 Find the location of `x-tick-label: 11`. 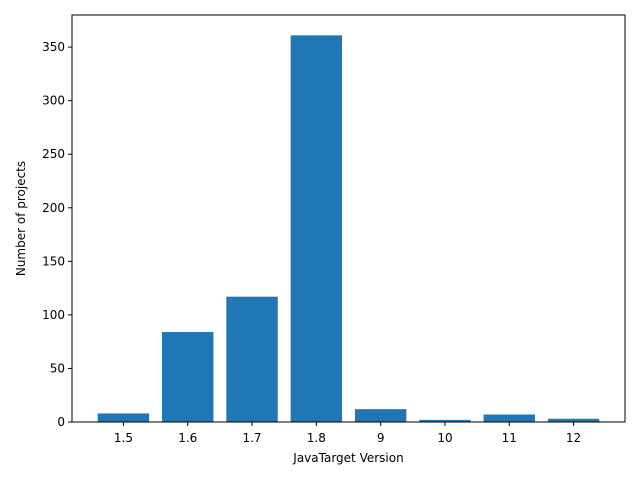

x-tick-label: 11 is located at coordinates (509, 438).